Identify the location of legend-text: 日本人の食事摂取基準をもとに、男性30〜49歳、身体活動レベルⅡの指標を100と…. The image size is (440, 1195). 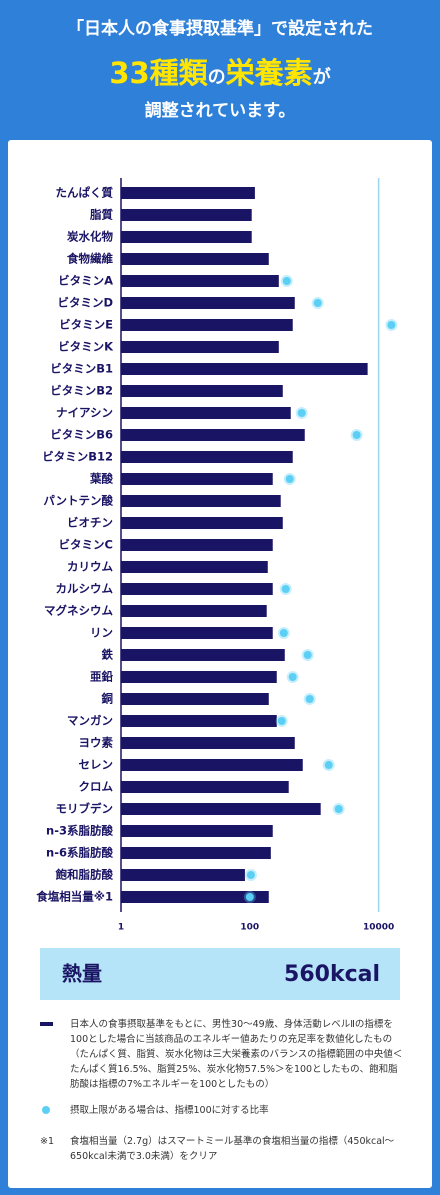
(236, 1054).